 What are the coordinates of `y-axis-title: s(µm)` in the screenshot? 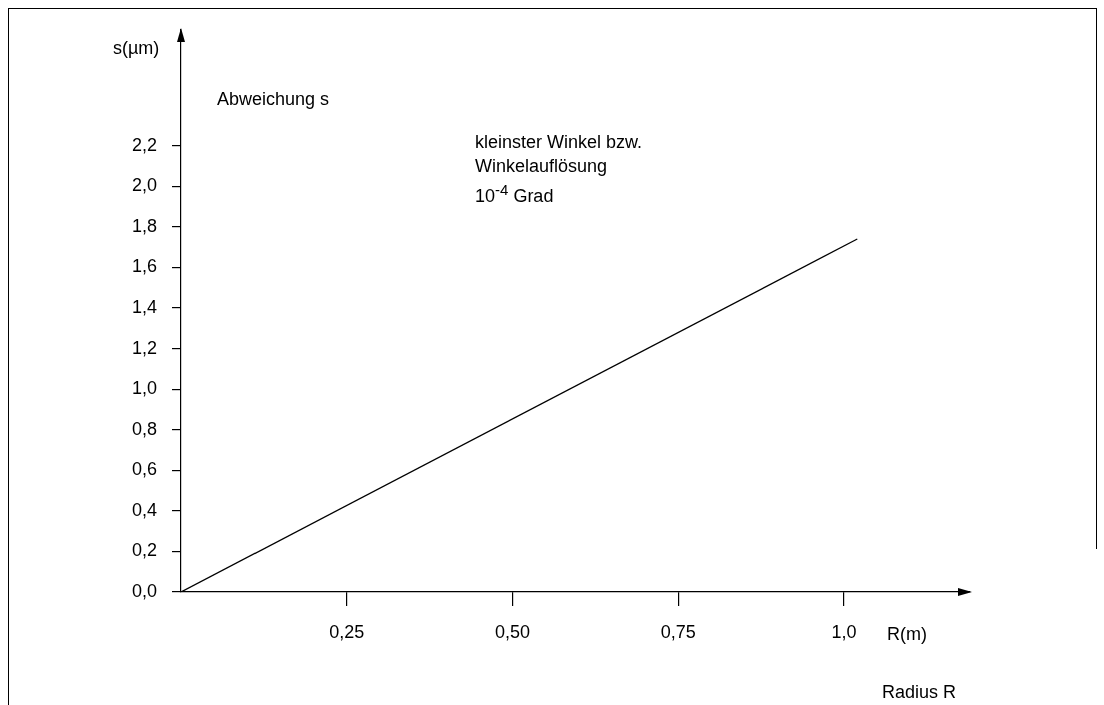 It's located at (136, 48).